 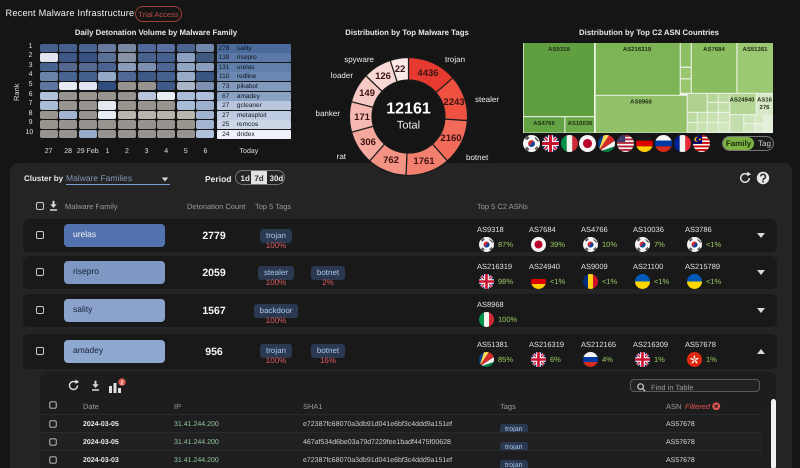 What do you see at coordinates (342, 156) in the screenshot?
I see `svg-text: rat` at bounding box center [342, 156].